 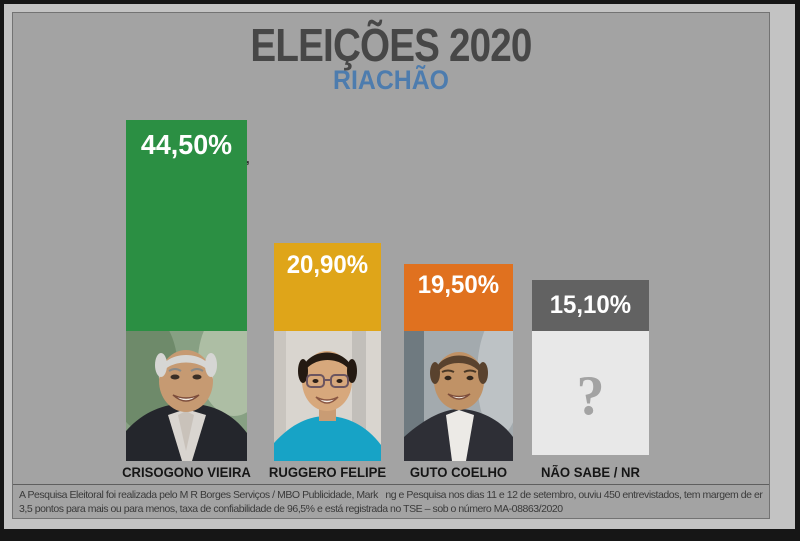 I want to click on young-man-portrait-graphic, so click(x=327, y=396).